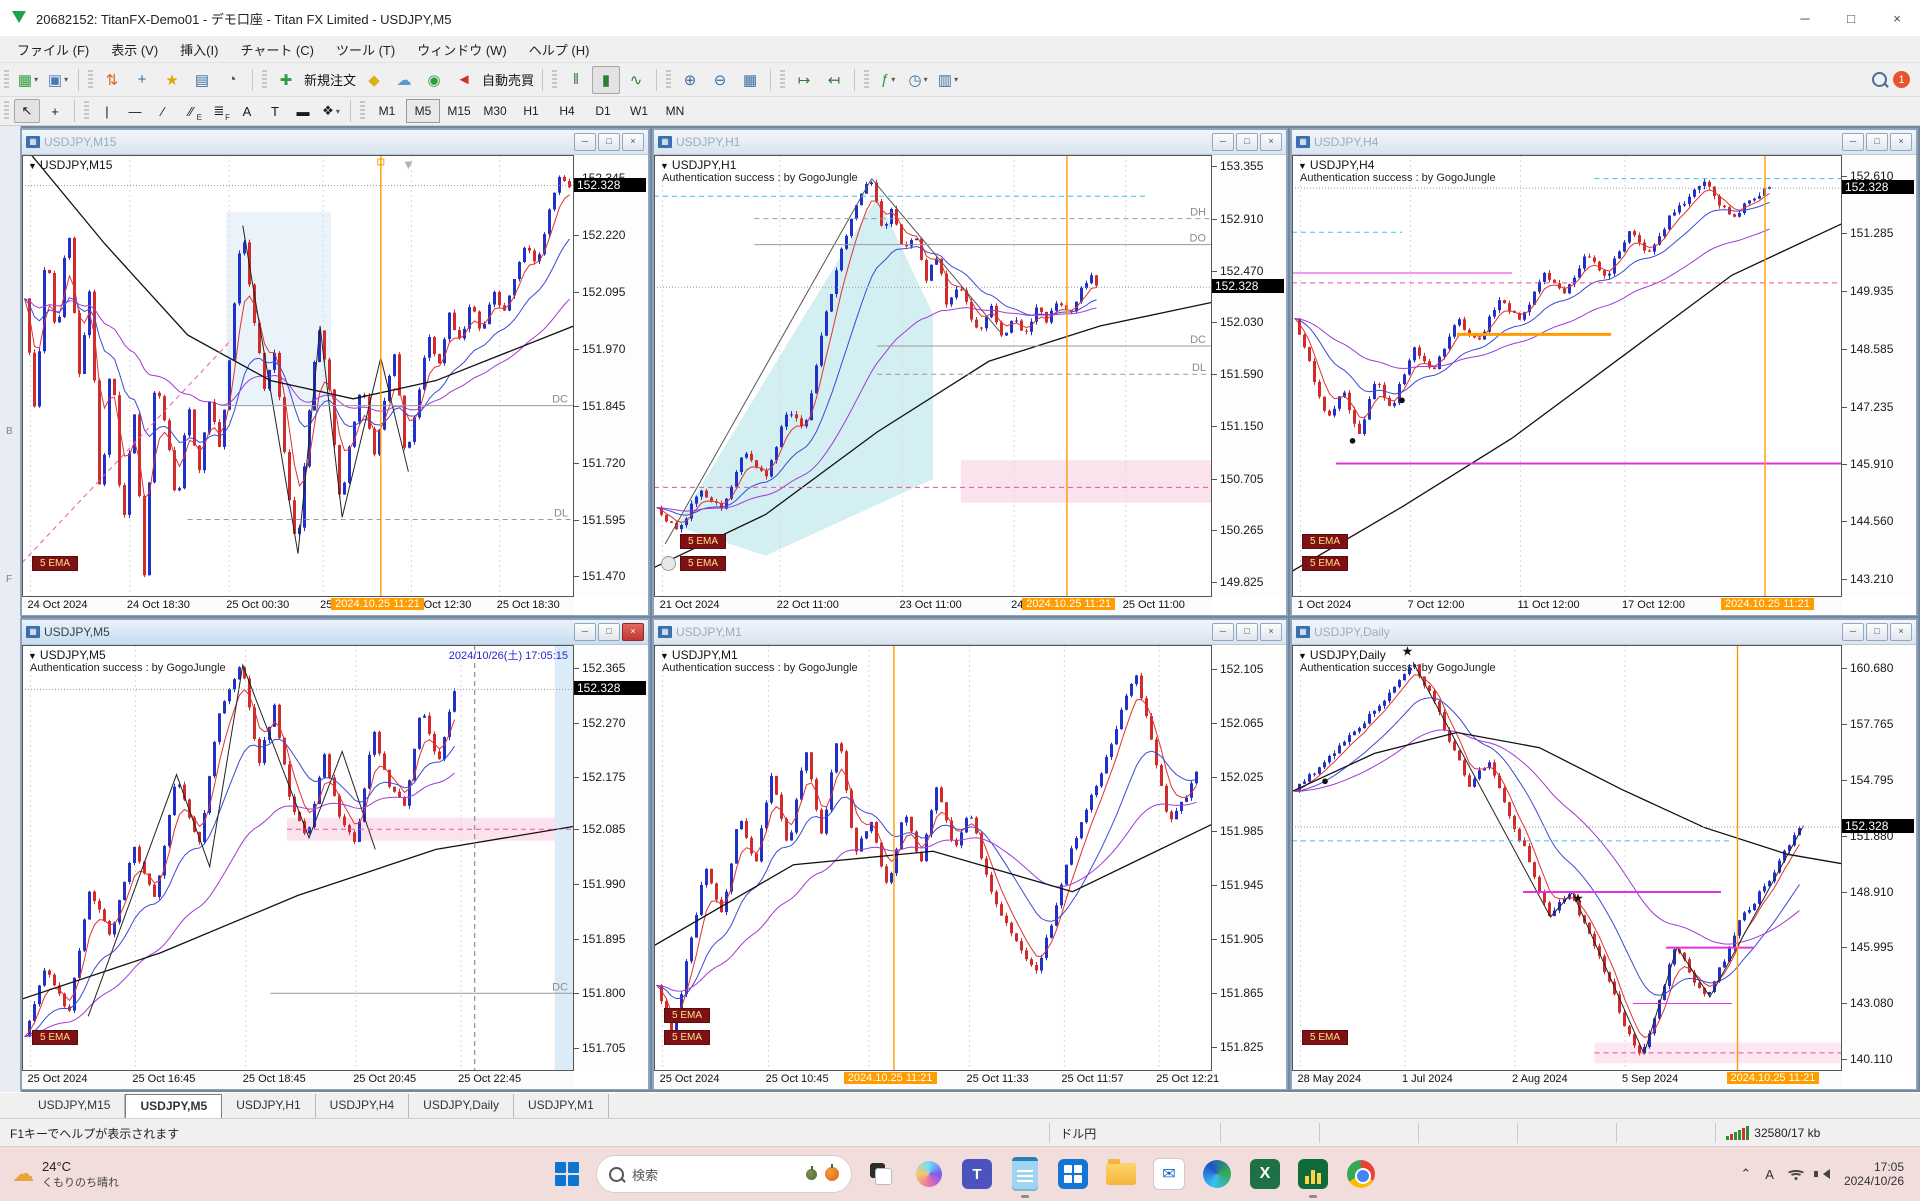 This screenshot has width=1920, height=1201. I want to click on crosshair-tool: +, so click(55, 111).